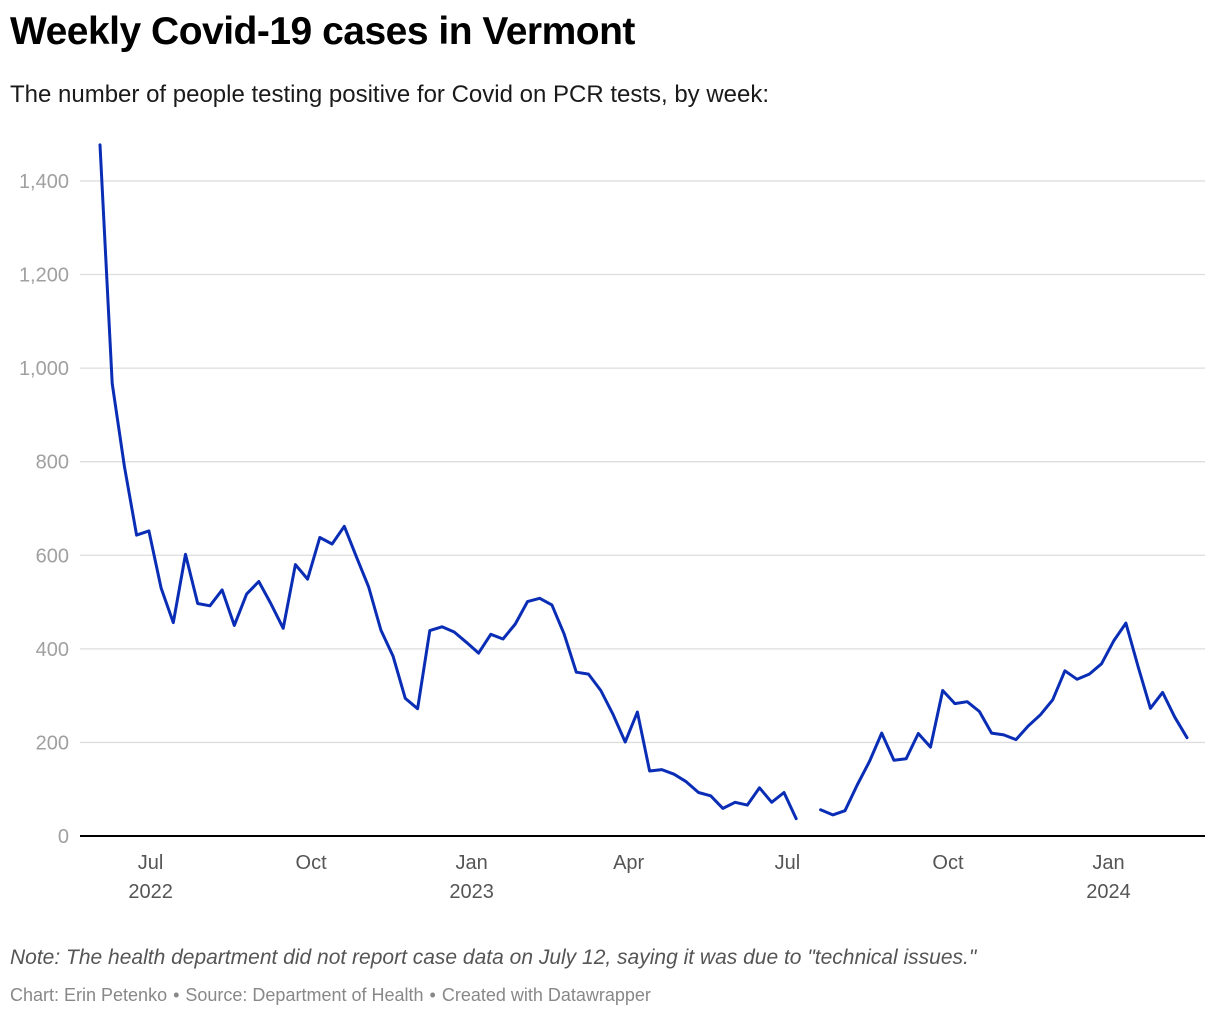  I want to click on y-axis-ticks: 0 200 400 600 800 1,000 1,200 1,400, so click(44, 509).